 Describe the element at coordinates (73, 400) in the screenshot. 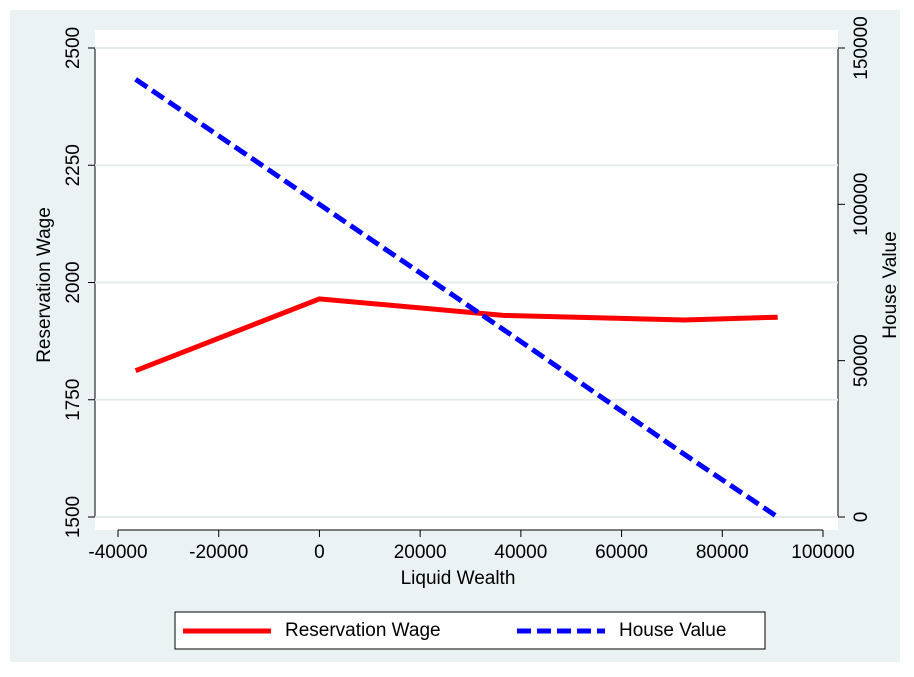

I see `y-tick-label: 1750` at that location.